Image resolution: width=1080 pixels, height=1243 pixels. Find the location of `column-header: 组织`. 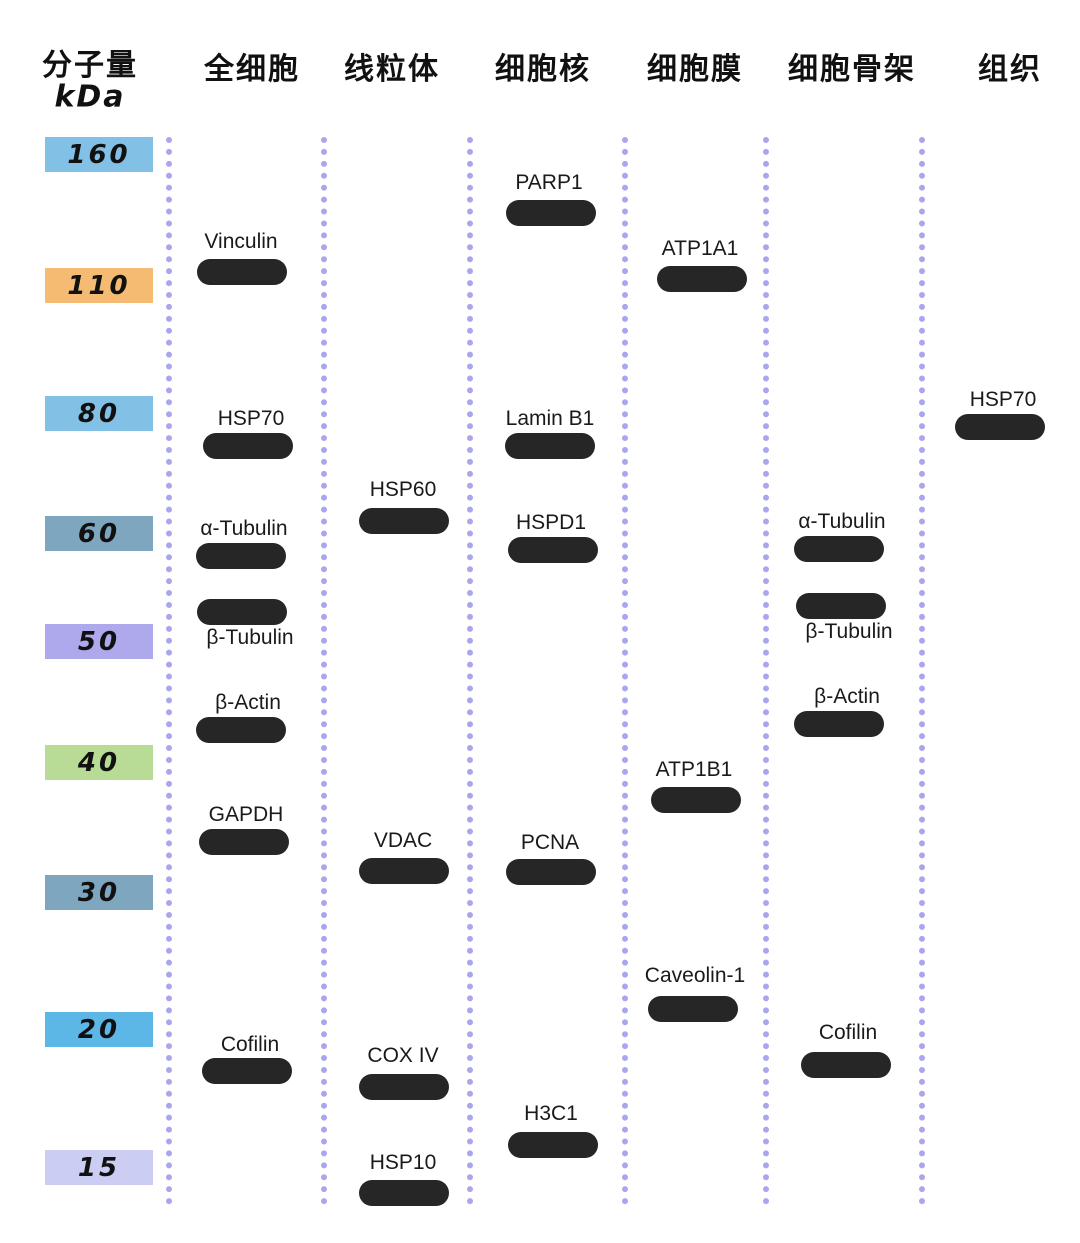

column-header: 组织 is located at coordinates (1010, 69).